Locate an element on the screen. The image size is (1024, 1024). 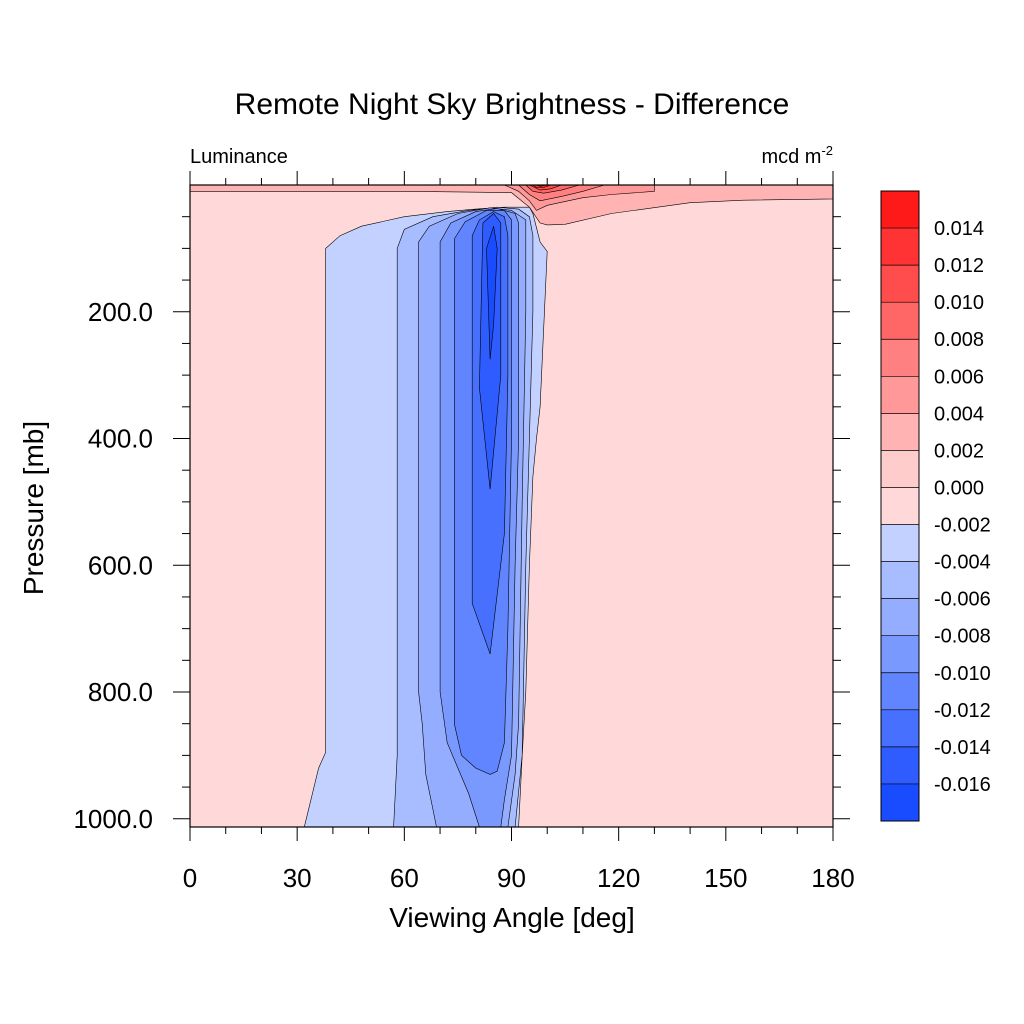
y-tick-label: 600.0 is located at coordinates (120, 565).